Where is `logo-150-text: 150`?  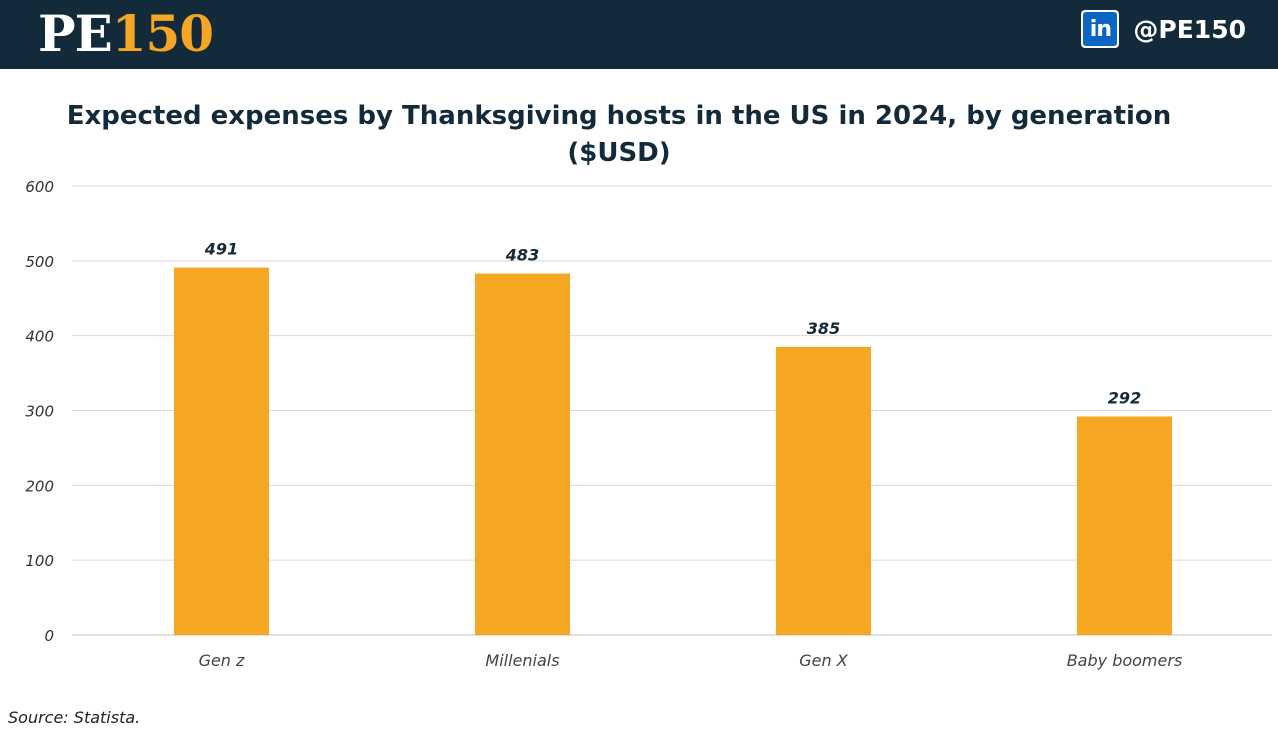 logo-150-text: 150 is located at coordinates (162, 33).